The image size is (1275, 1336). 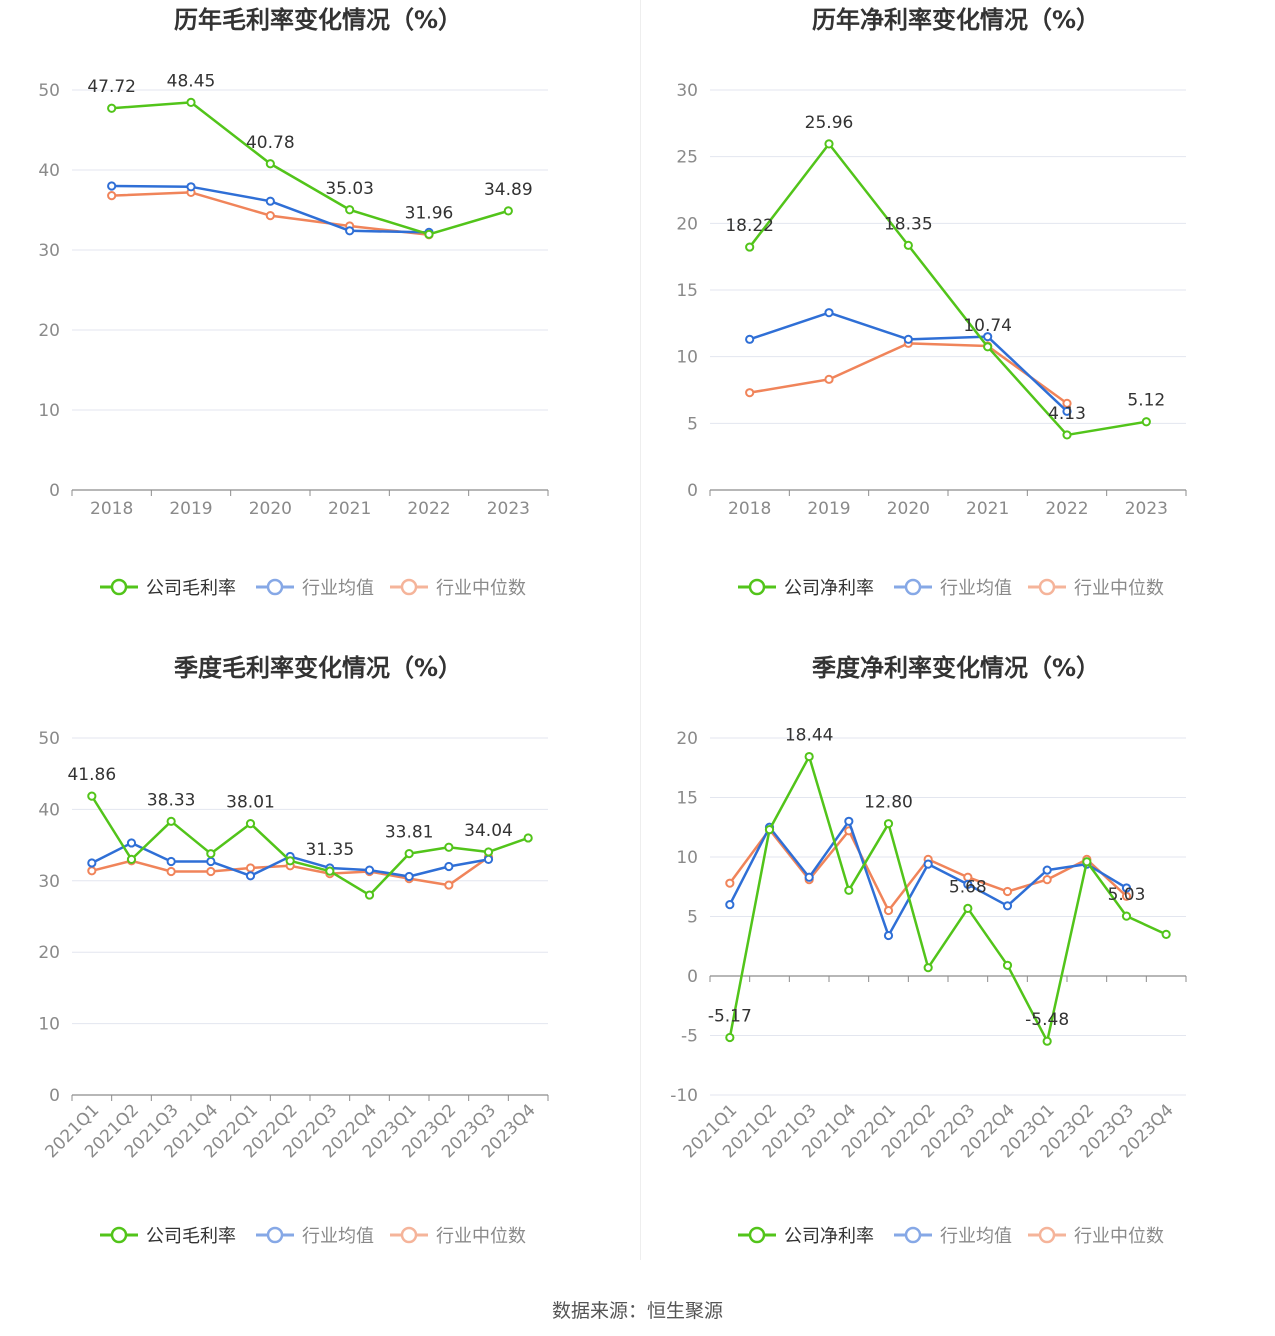 What do you see at coordinates (409, 833) in the screenshot?
I see `data-label: 33.81` at bounding box center [409, 833].